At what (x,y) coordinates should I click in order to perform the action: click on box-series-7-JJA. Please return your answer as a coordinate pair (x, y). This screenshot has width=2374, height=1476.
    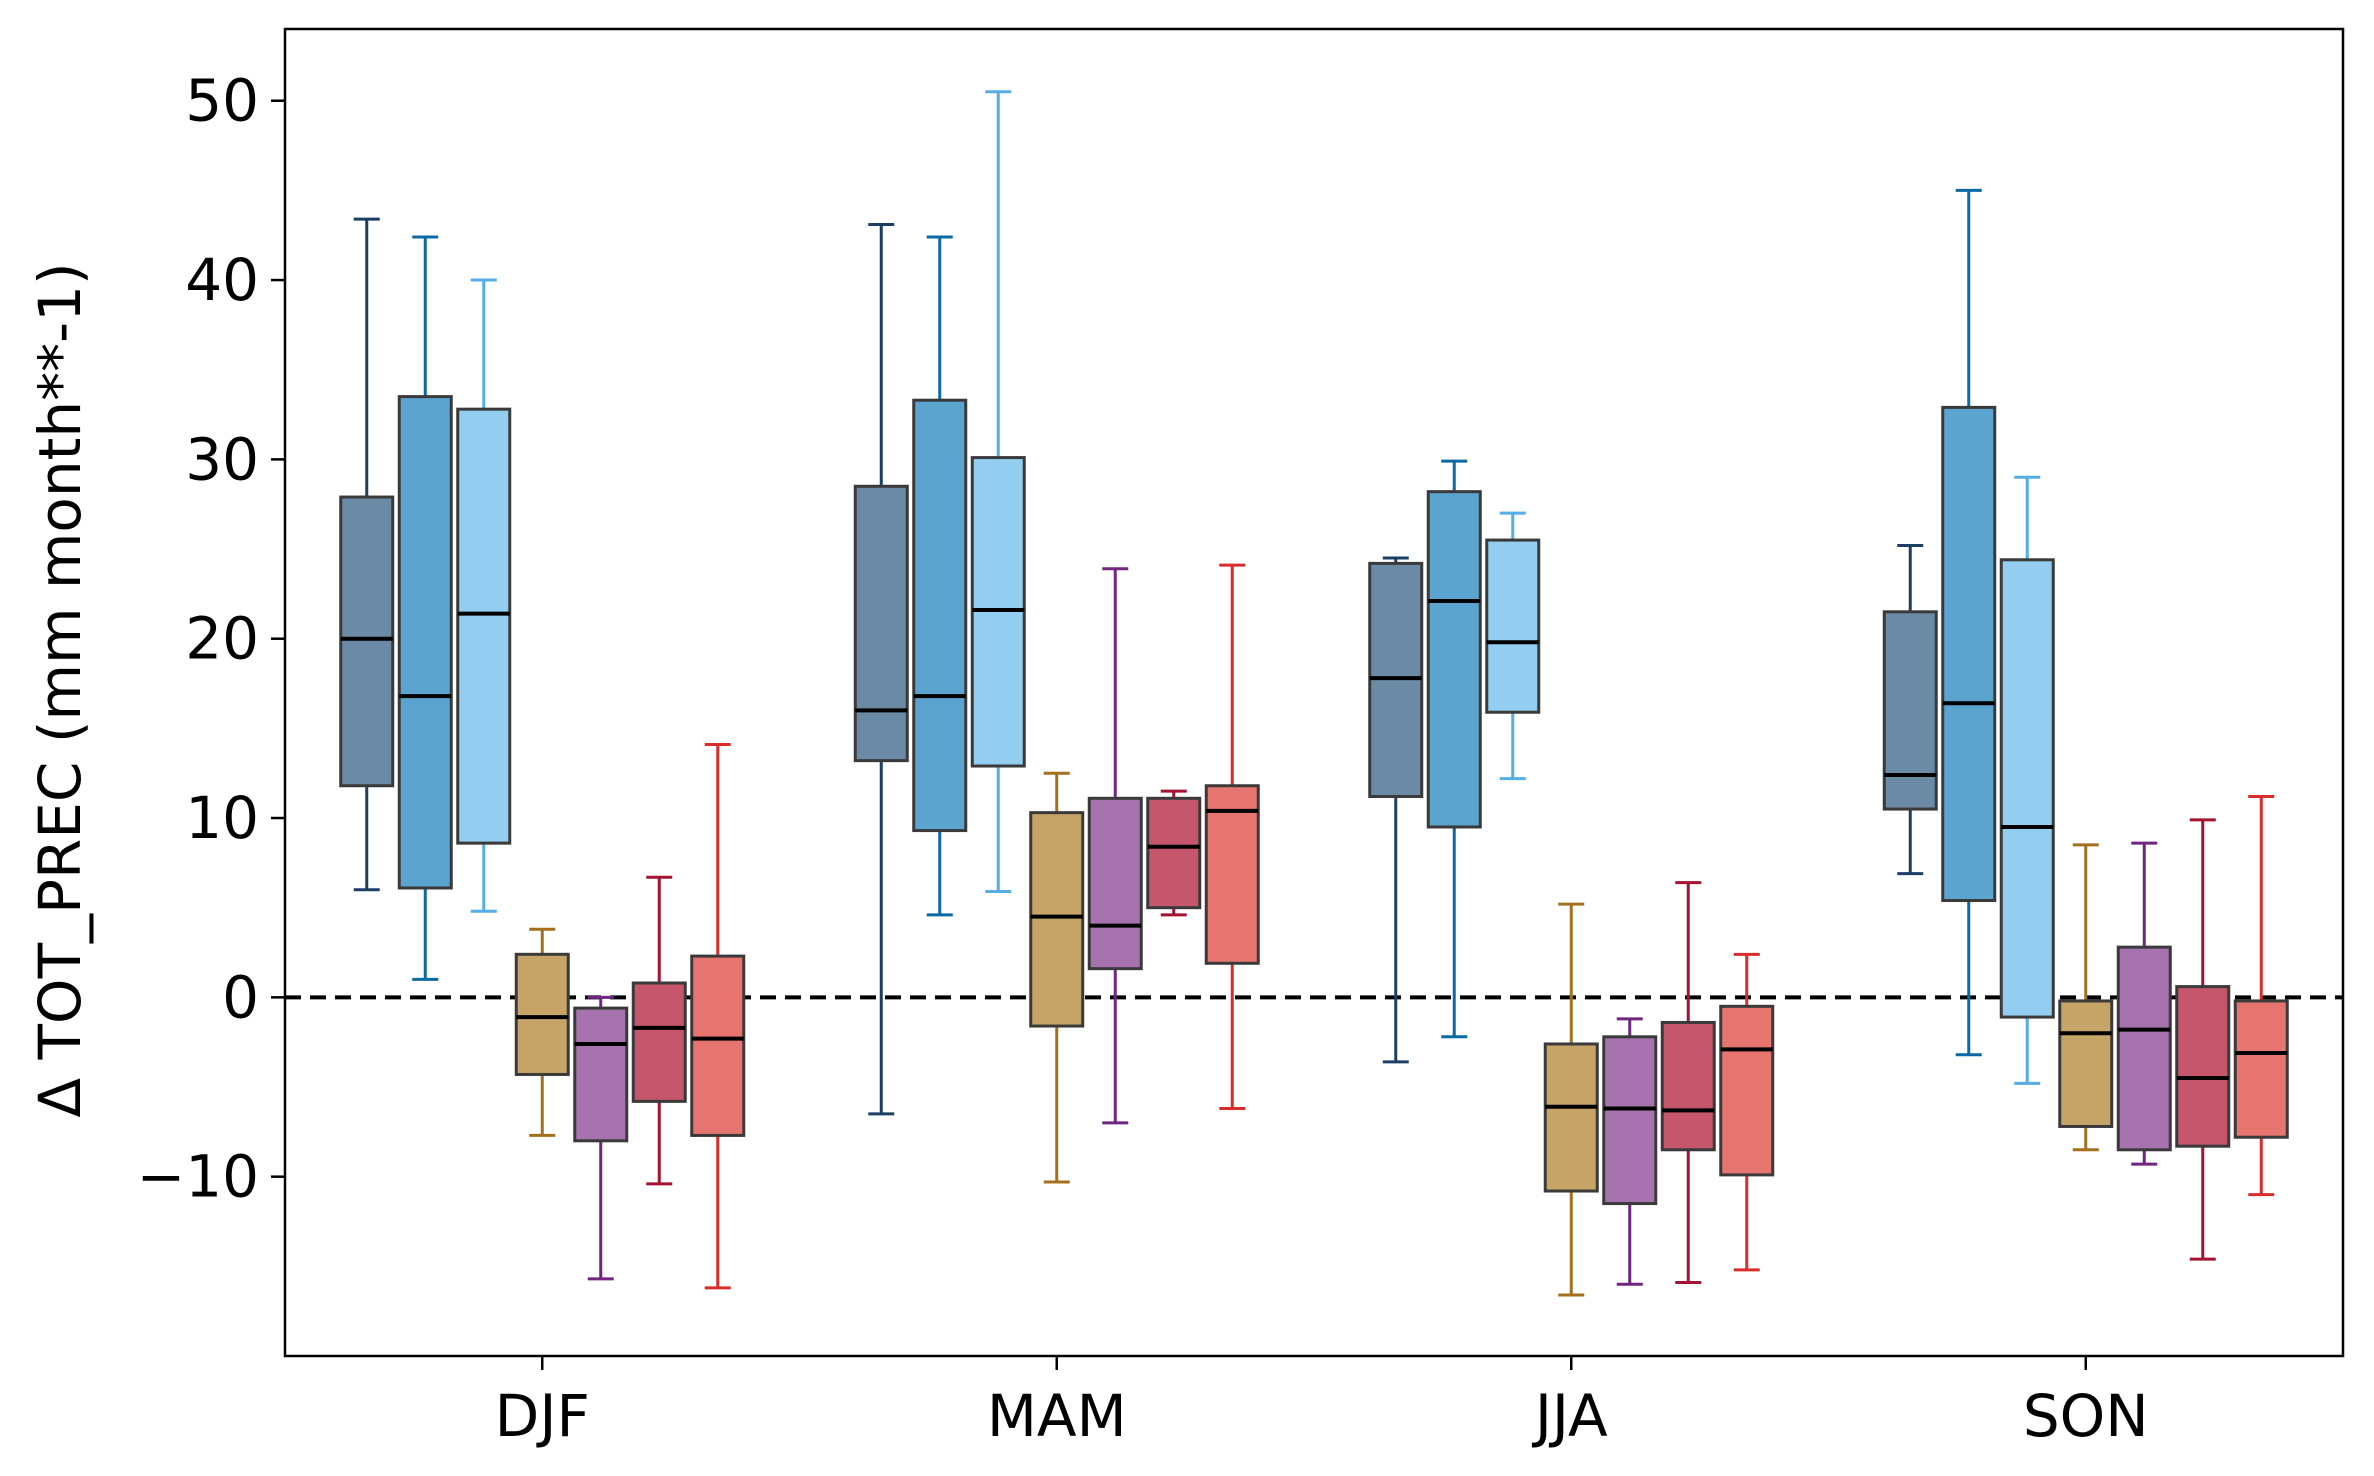
    Looking at the image, I should click on (1747, 1112).